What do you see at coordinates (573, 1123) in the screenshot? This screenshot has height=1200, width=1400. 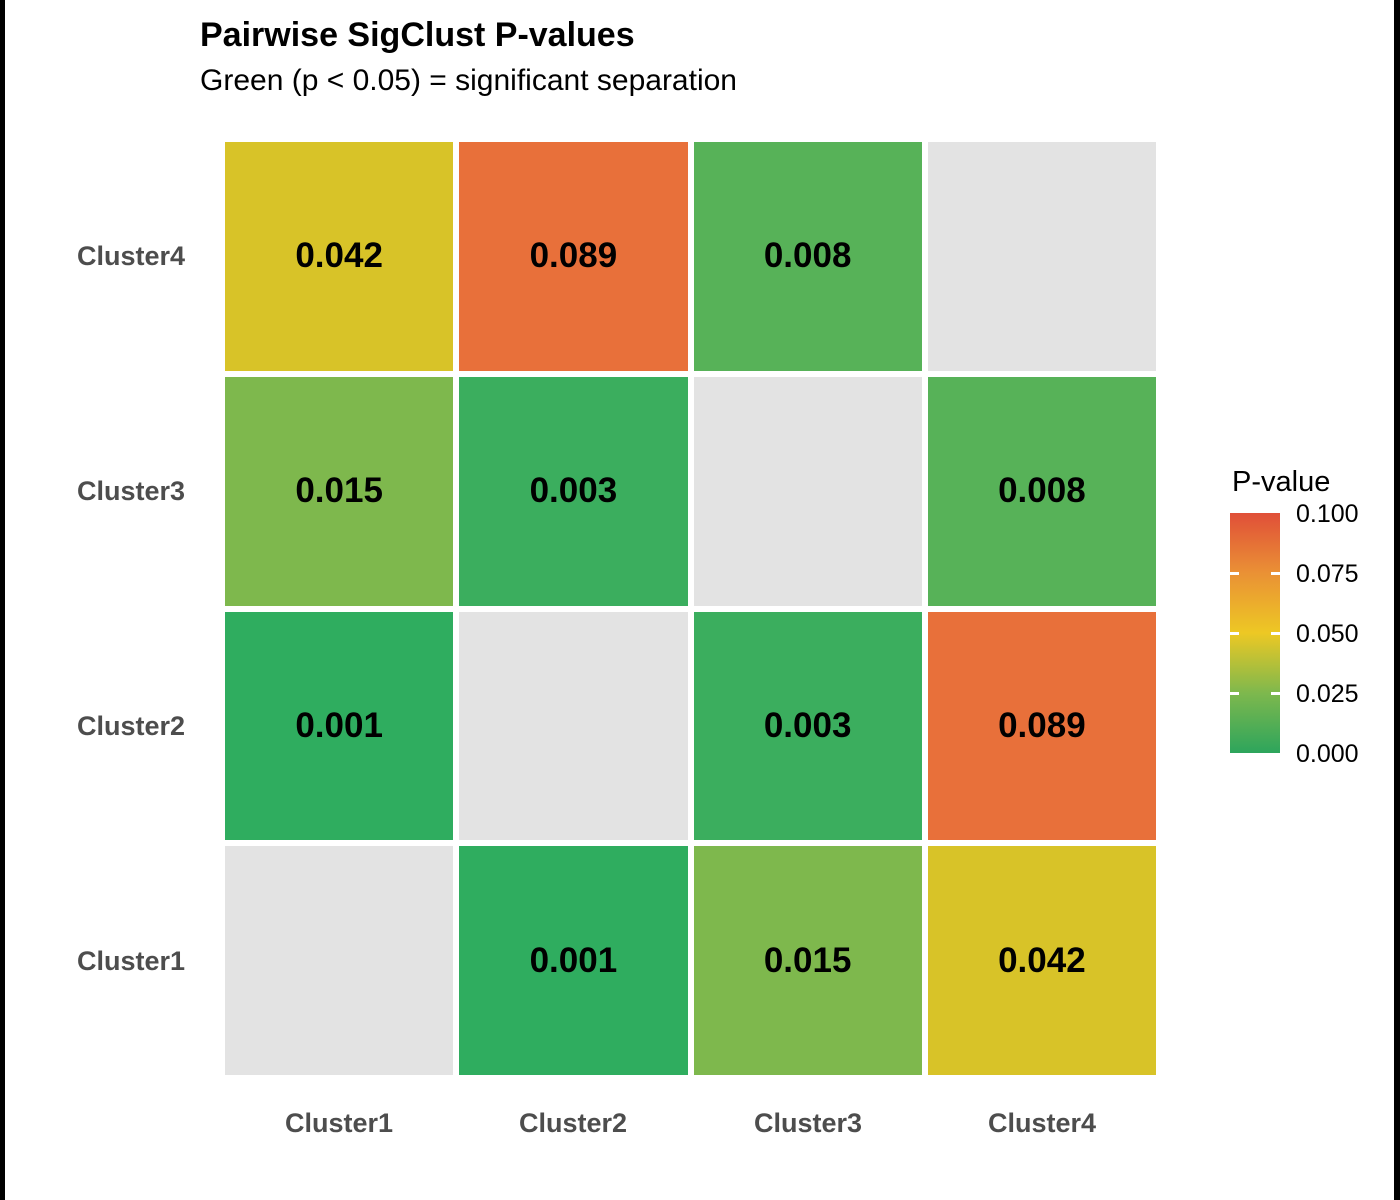 I see `x-axis-label-cluster2: Cluster2` at bounding box center [573, 1123].